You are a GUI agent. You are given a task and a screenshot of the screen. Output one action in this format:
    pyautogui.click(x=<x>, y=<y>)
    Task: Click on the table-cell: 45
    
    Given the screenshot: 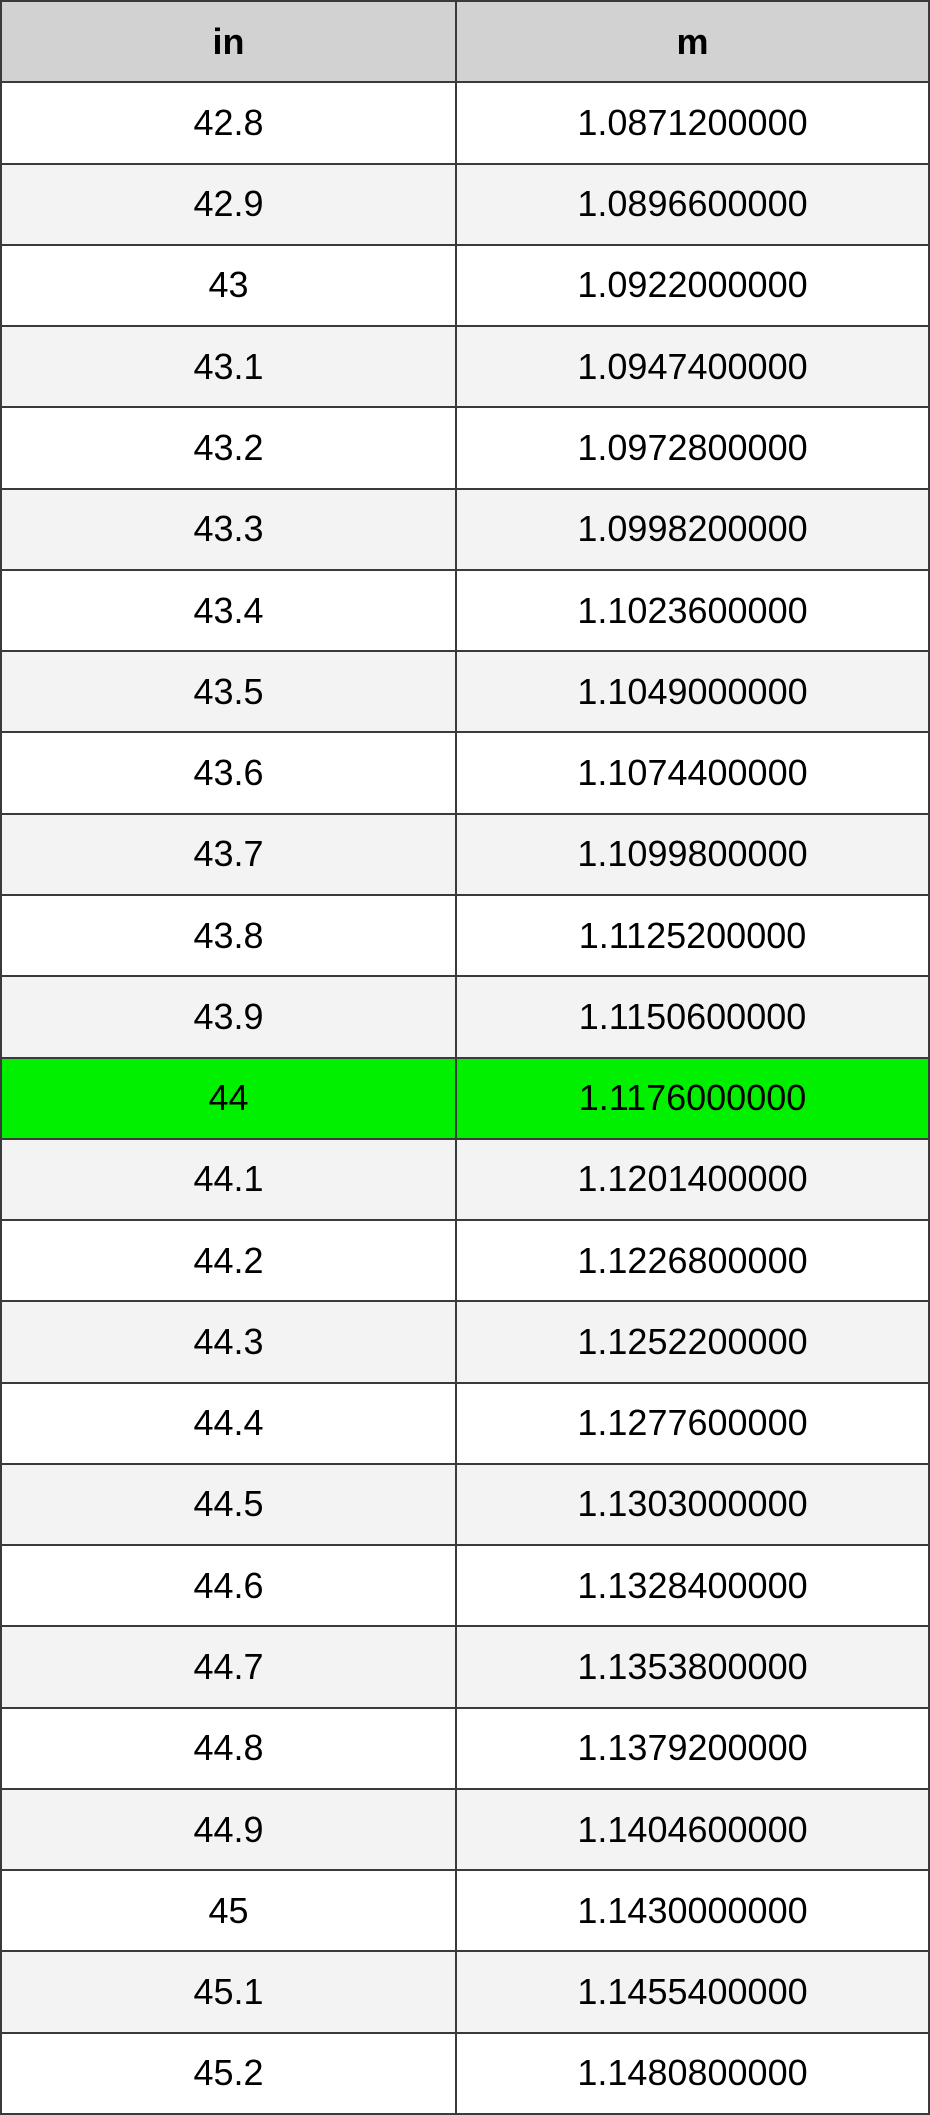 What is the action you would take?
    pyautogui.click(x=228, y=1911)
    